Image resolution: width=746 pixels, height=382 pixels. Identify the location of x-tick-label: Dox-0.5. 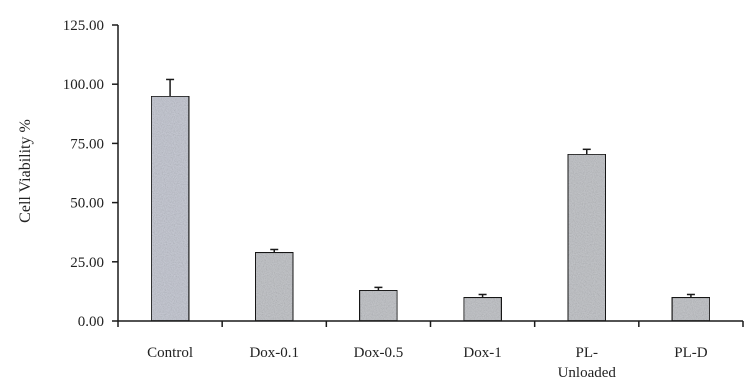
(379, 353).